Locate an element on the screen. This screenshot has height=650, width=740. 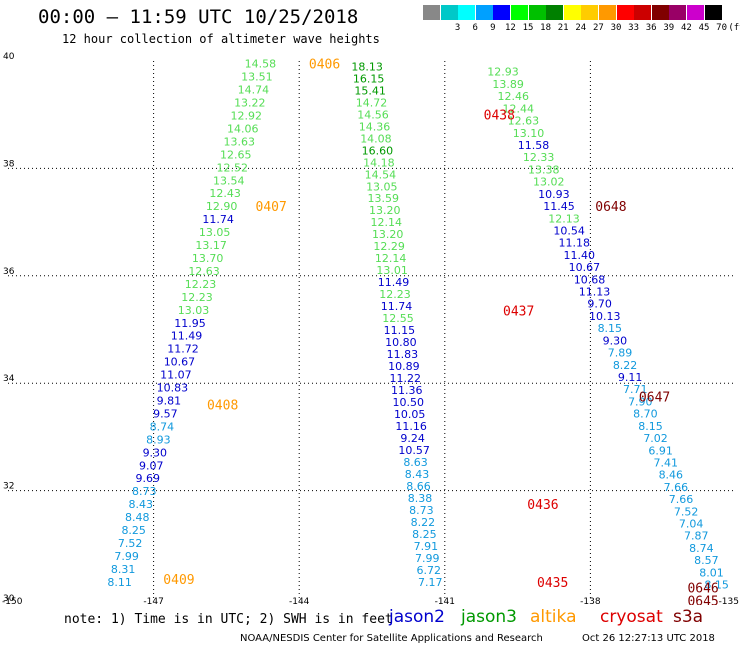
wave-height-label: 13.05 is located at coordinates (215, 232).